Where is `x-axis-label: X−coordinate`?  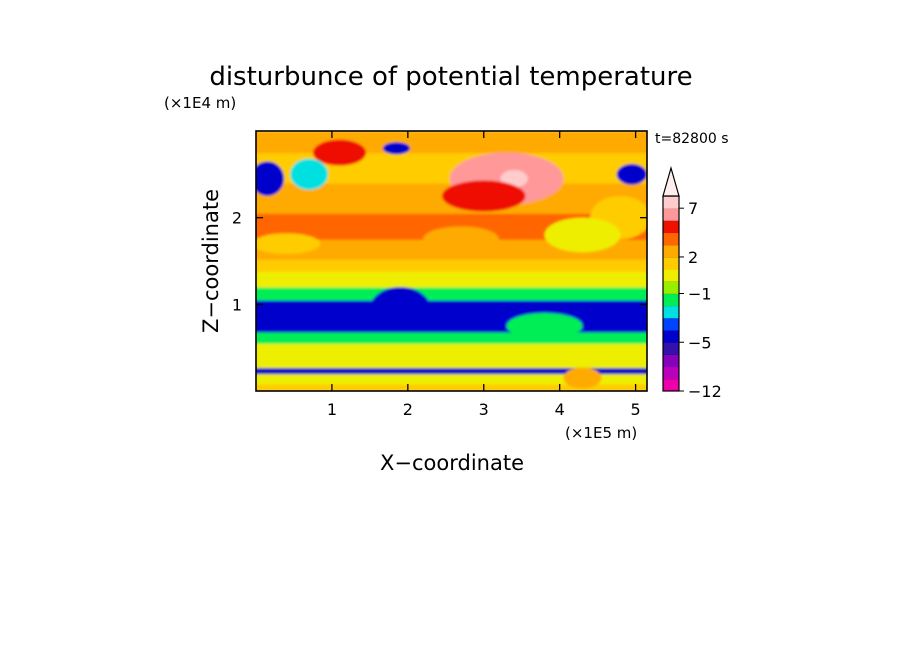
x-axis-label: X−coordinate is located at coordinates (452, 463).